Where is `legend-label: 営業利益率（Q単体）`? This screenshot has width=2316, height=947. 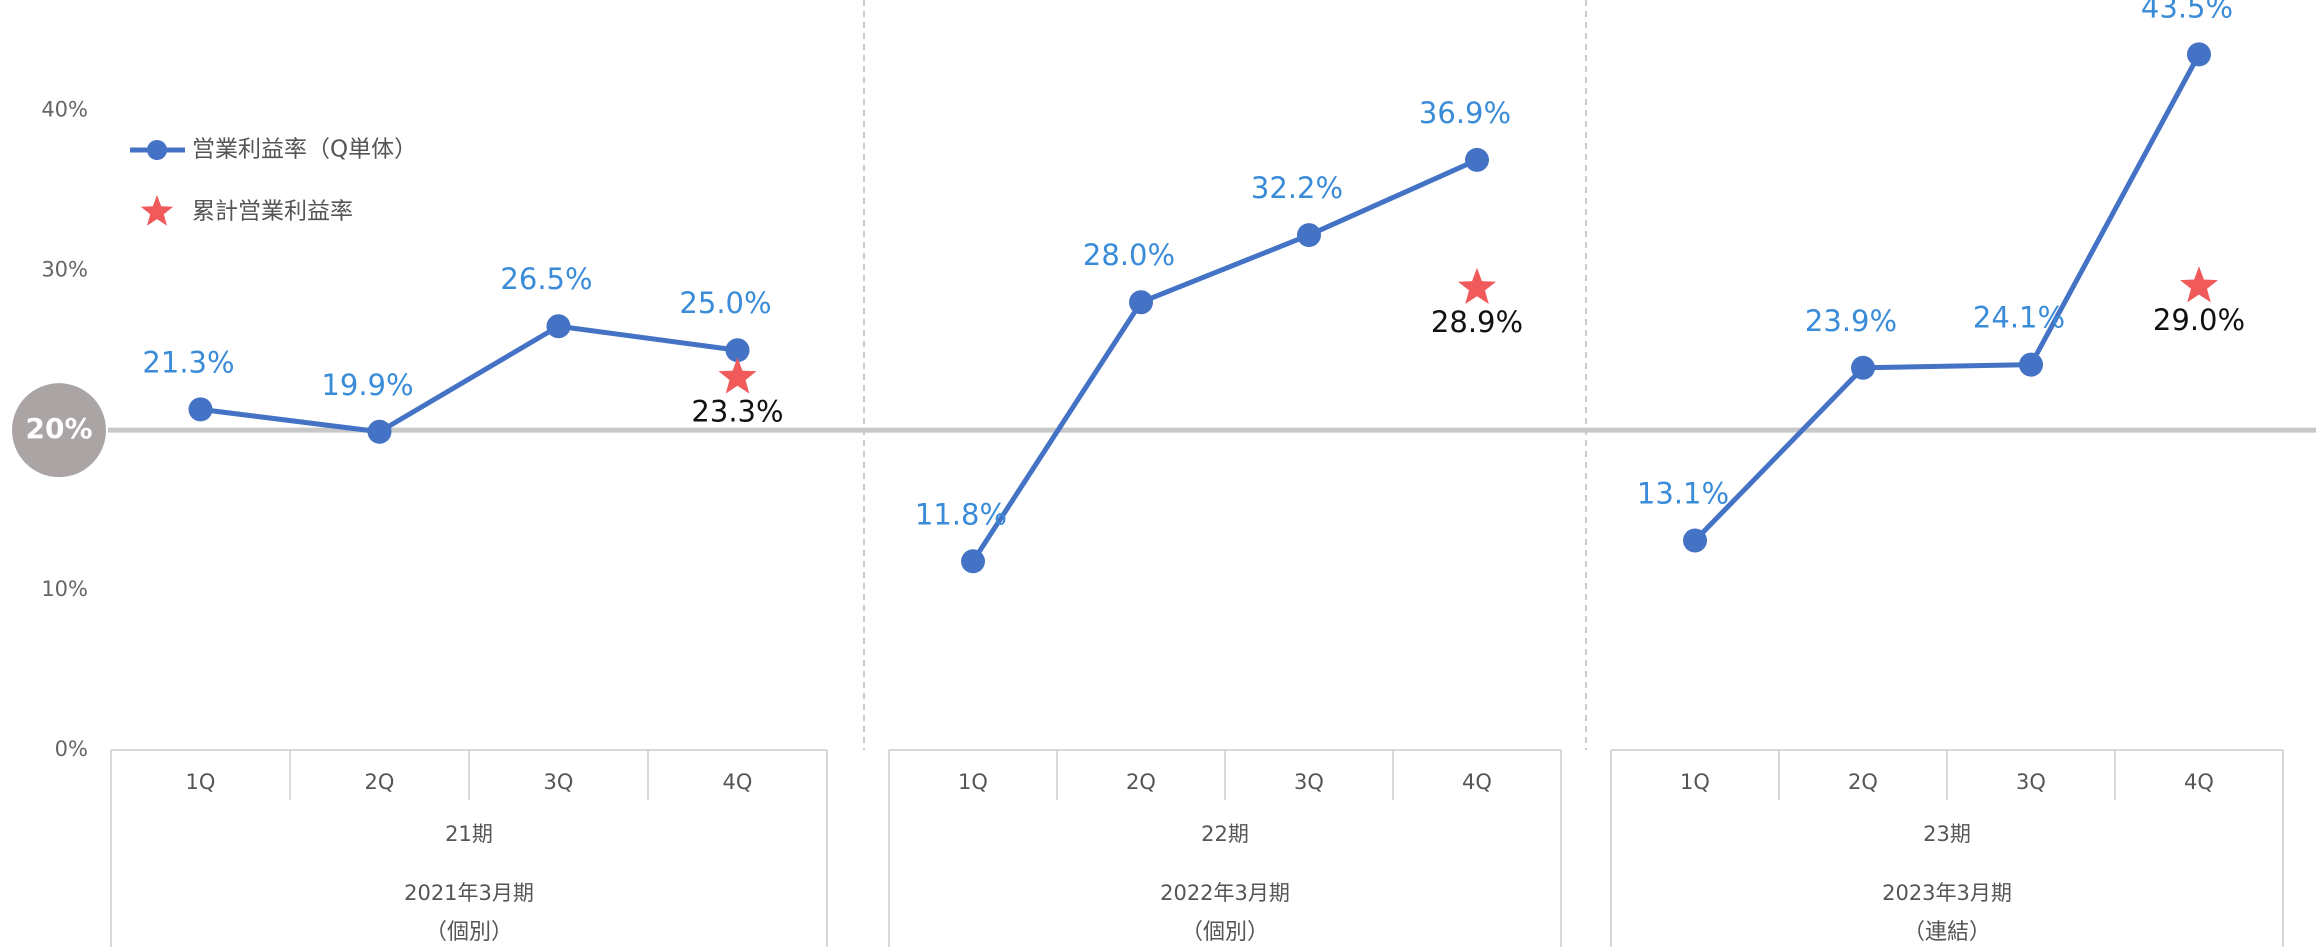
legend-label: 営業利益率（Q単体） is located at coordinates (304, 150).